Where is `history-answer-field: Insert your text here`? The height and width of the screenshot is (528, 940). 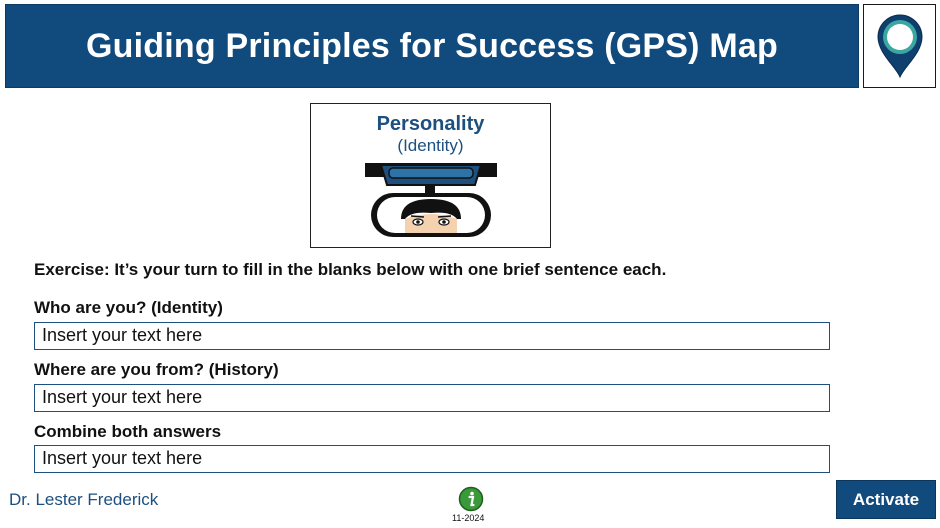 history-answer-field: Insert your text here is located at coordinates (432, 398).